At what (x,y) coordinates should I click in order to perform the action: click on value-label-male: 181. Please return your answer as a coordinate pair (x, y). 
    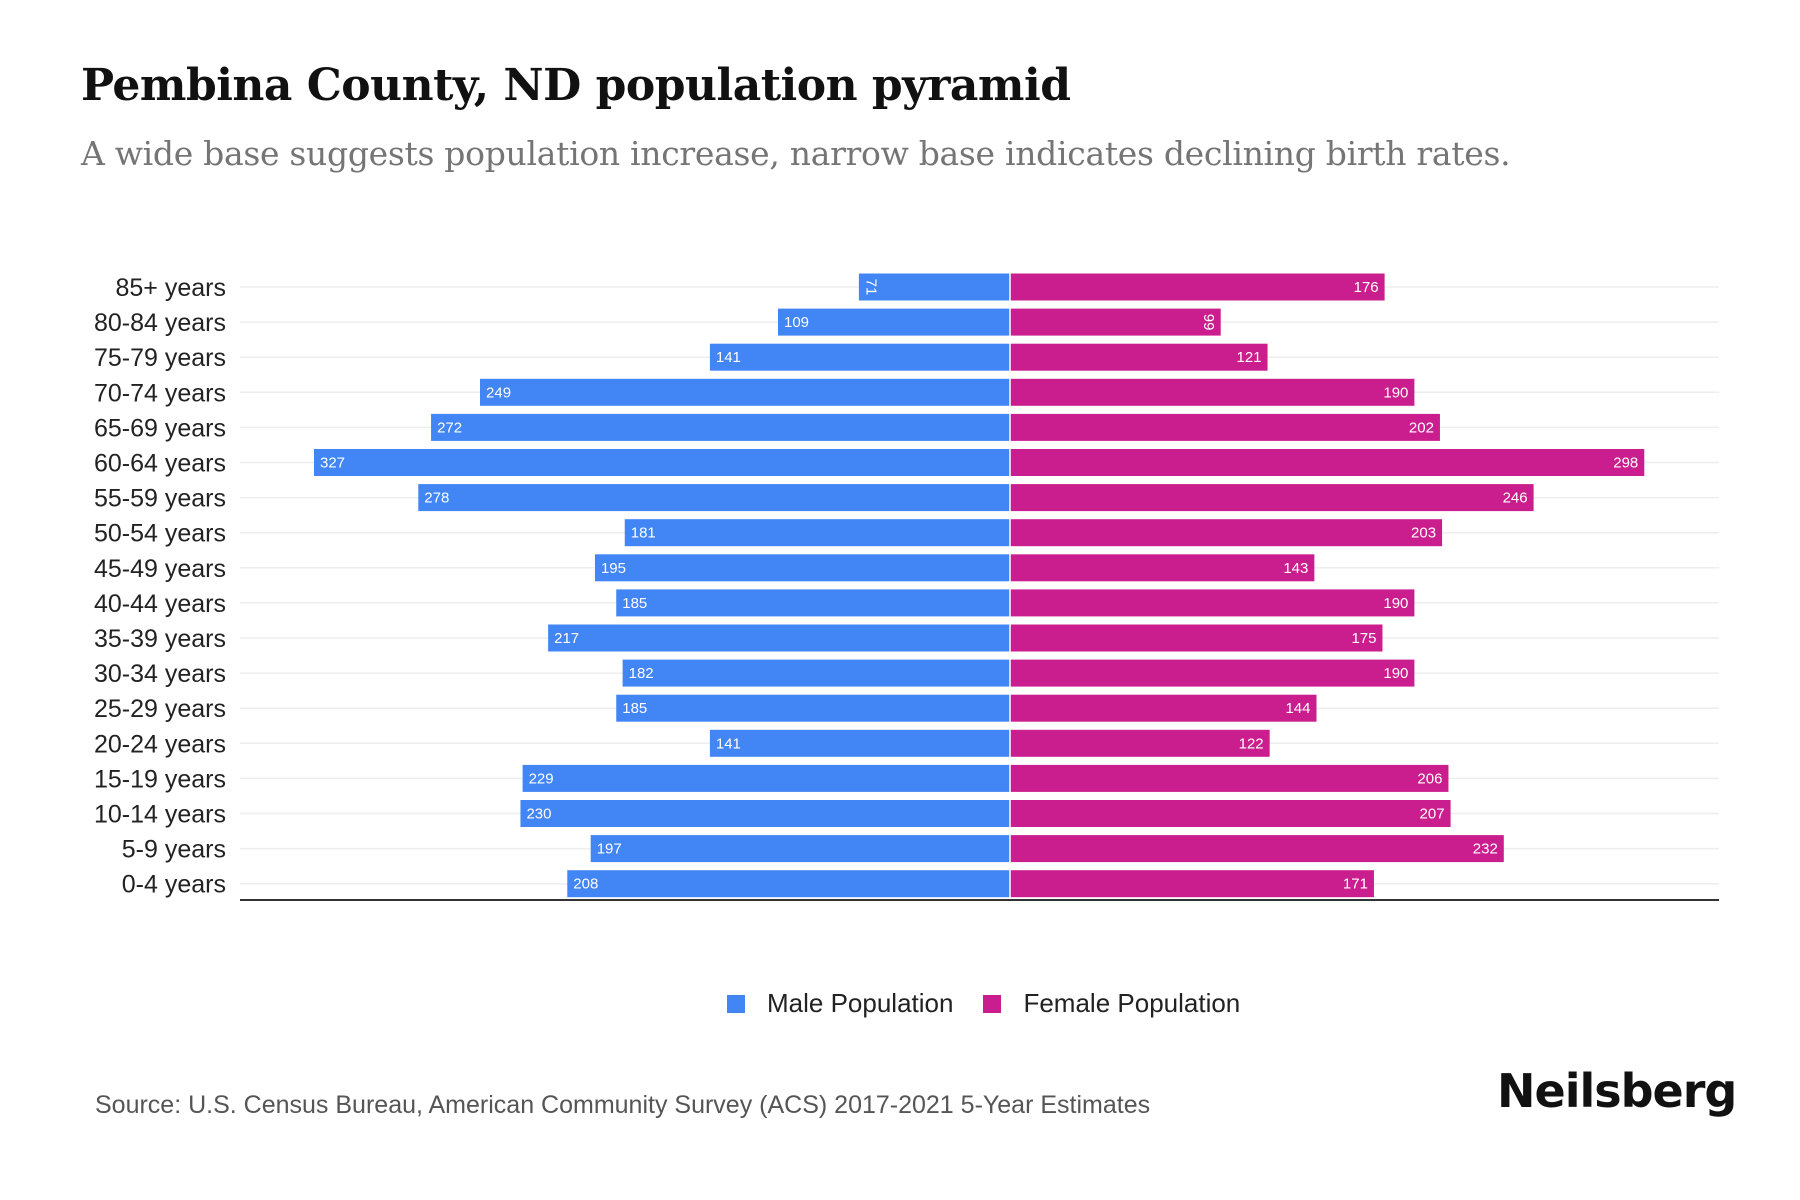
    Looking at the image, I should click on (643, 533).